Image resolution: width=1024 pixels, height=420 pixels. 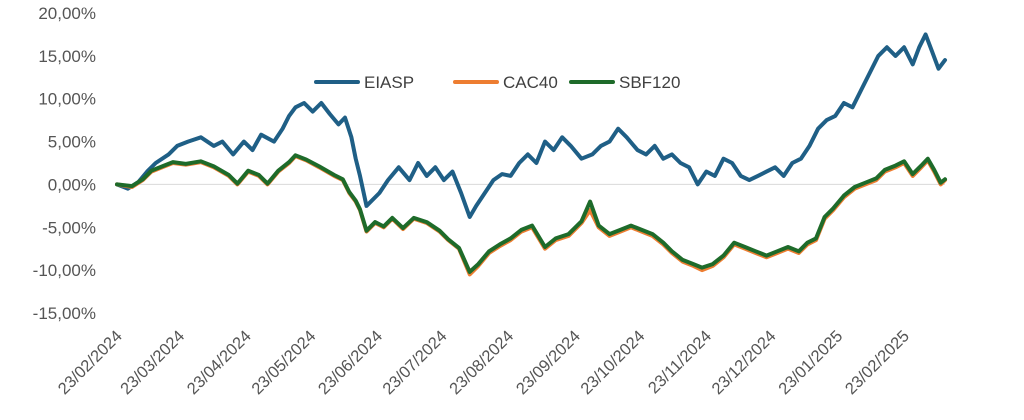 I want to click on legend-label-cac40: CAC40, so click(x=530, y=82).